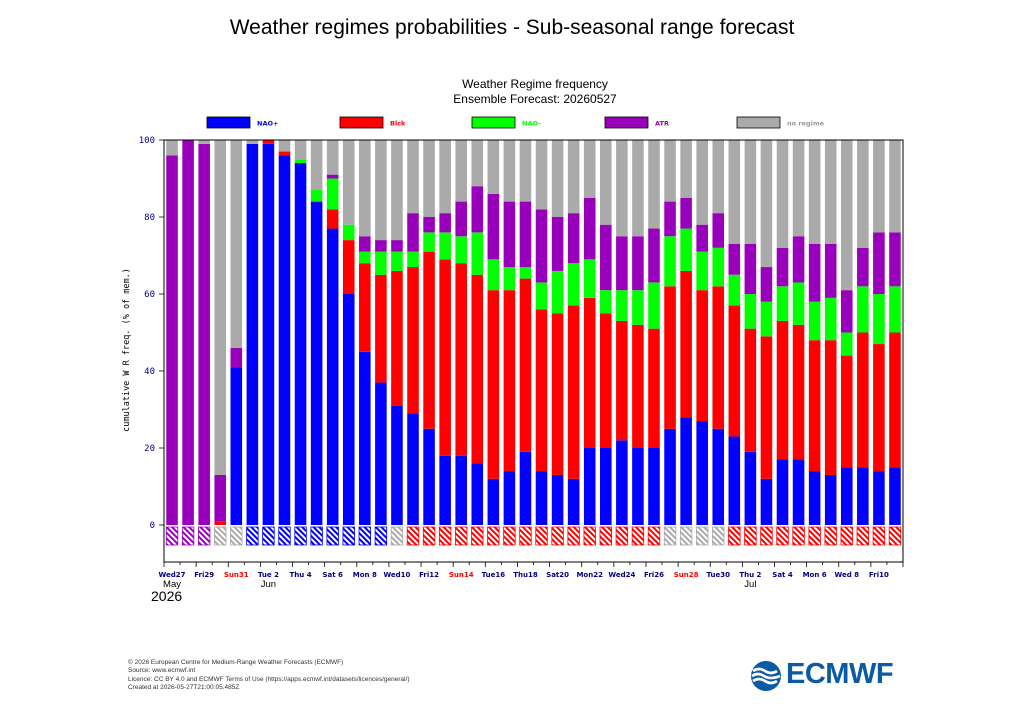 The height and width of the screenshot is (720, 1024). What do you see at coordinates (204, 575) in the screenshot?
I see `x-tick-label: Fri29` at bounding box center [204, 575].